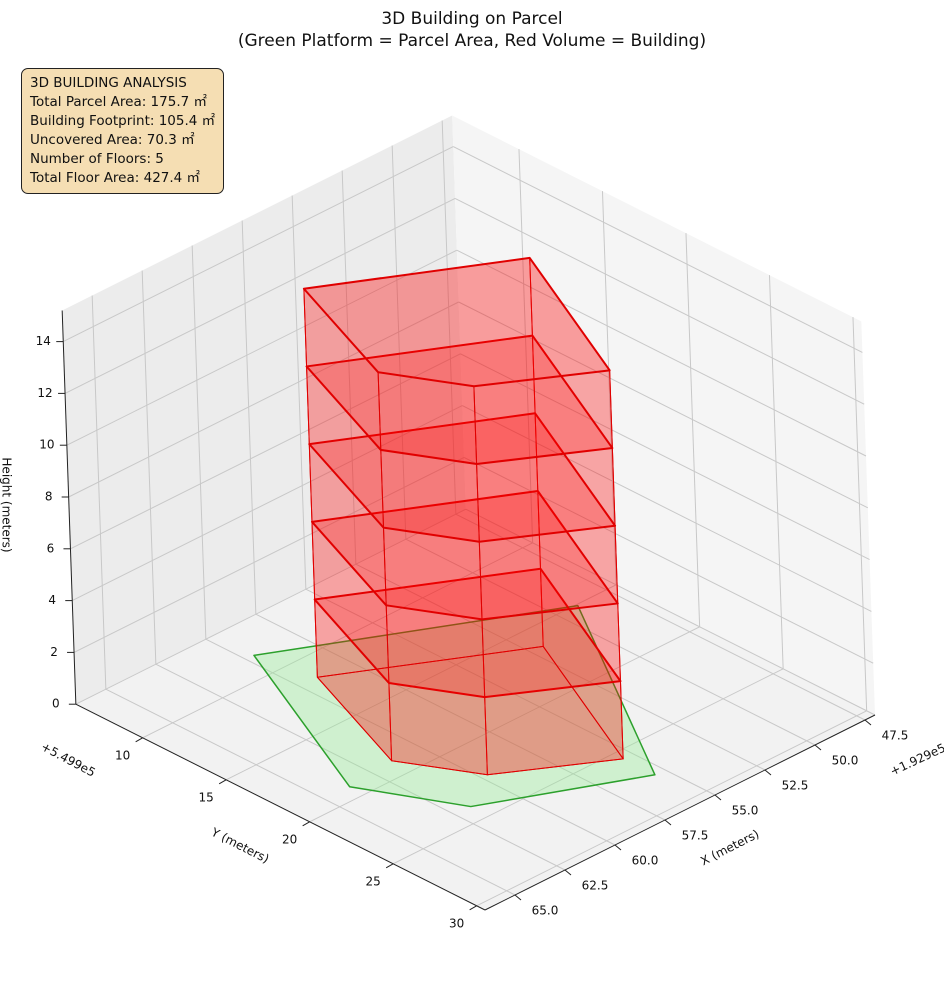  I want to click on x-tick-label: 57.5, so click(695, 836).